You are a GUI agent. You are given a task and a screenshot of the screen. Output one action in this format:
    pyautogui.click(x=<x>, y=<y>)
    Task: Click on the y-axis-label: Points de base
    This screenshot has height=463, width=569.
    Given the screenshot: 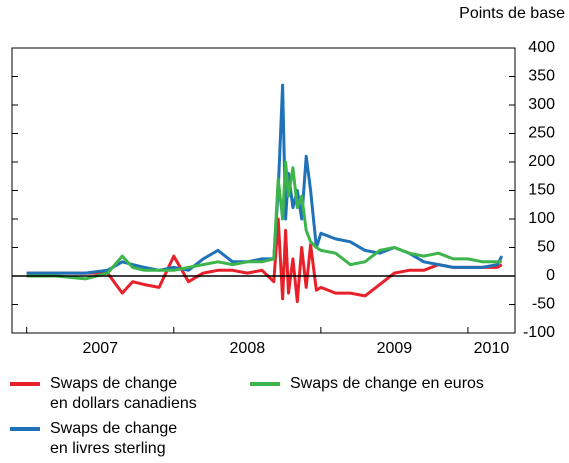 What is the action you would take?
    pyautogui.click(x=512, y=13)
    